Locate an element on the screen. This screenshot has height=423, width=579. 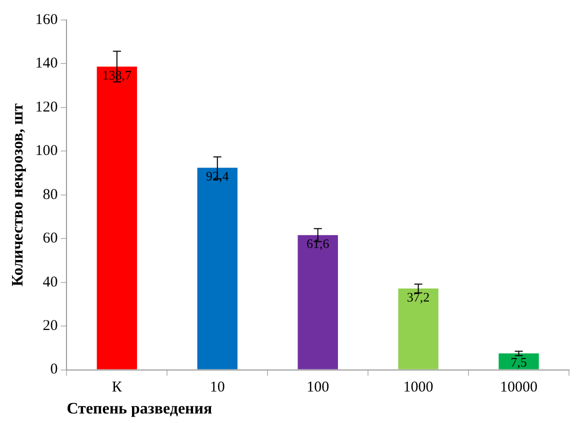
data-label: 37,2 is located at coordinates (418, 296).